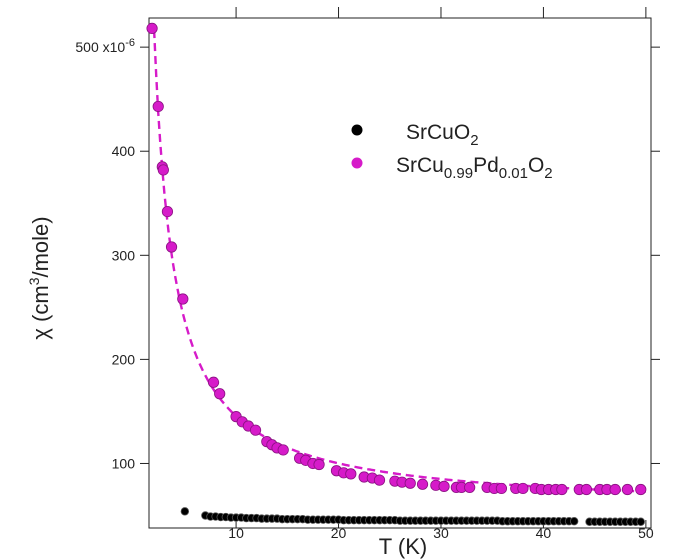 The height and width of the screenshot is (559, 673). What do you see at coordinates (458, 173) in the screenshot?
I see `legend-subscript: 0.99` at bounding box center [458, 173].